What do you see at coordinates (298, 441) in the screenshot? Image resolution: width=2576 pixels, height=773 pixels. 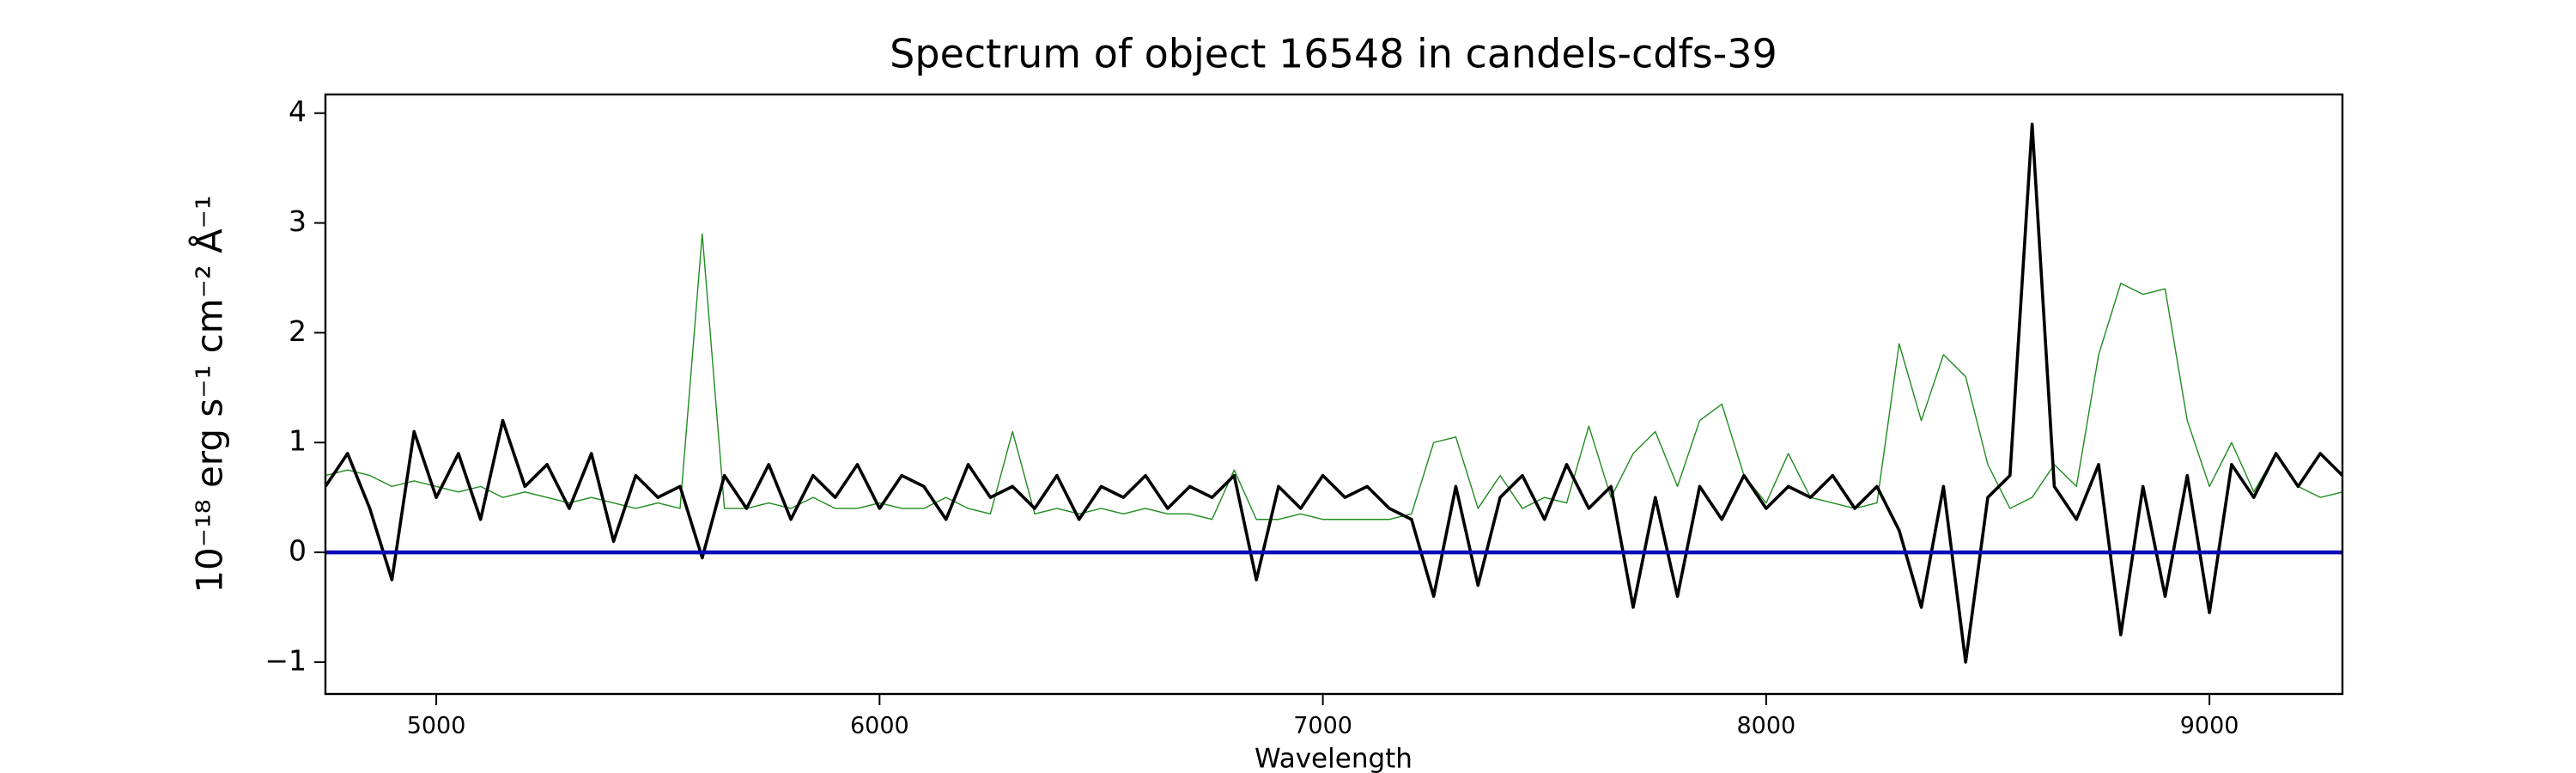 I see `y-tick-label: 1` at bounding box center [298, 441].